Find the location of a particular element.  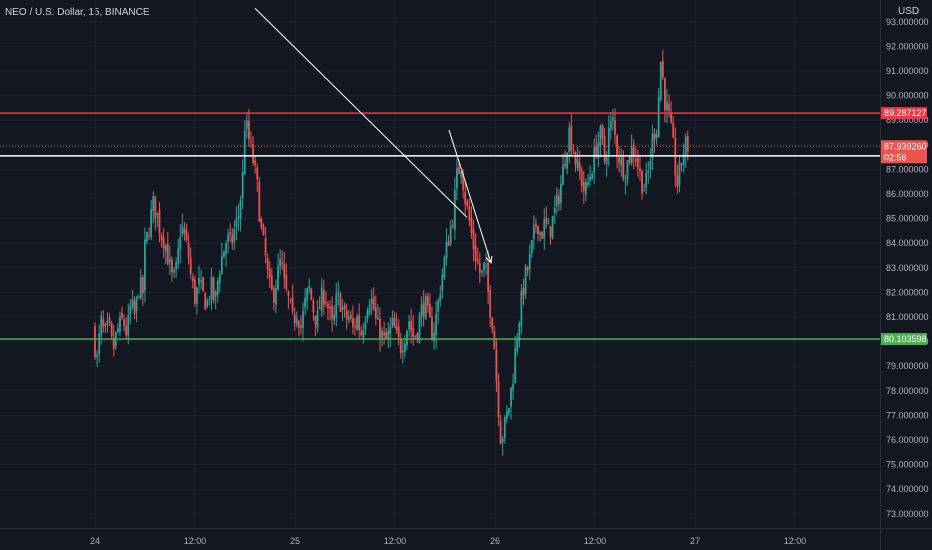

resistance-price-label: 89.287127 is located at coordinates (905, 113).